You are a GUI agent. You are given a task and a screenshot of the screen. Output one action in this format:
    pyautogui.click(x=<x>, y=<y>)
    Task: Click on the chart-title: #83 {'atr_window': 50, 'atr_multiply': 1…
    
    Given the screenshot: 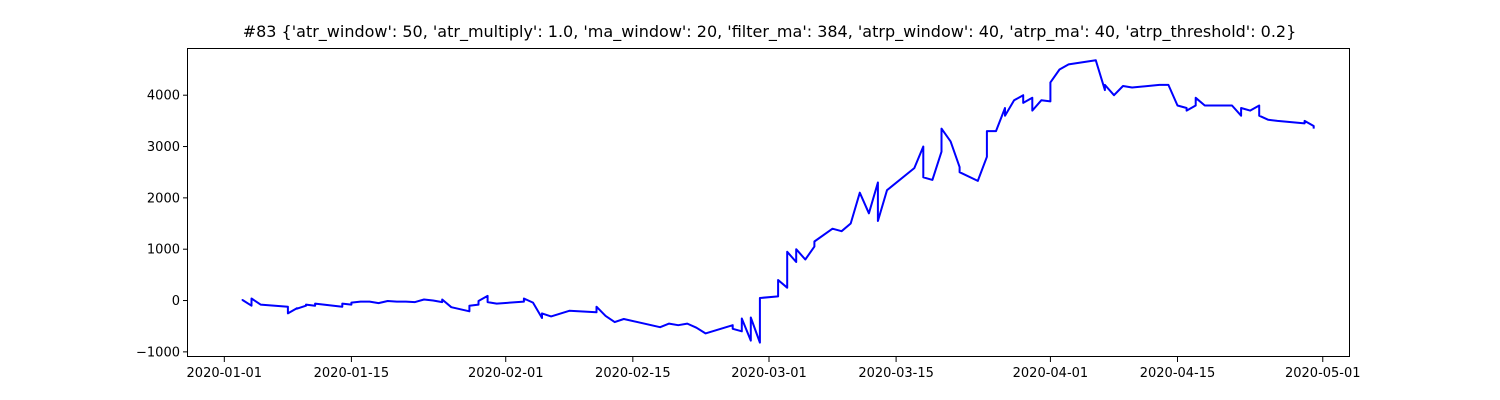 What is the action you would take?
    pyautogui.click(x=769, y=31)
    